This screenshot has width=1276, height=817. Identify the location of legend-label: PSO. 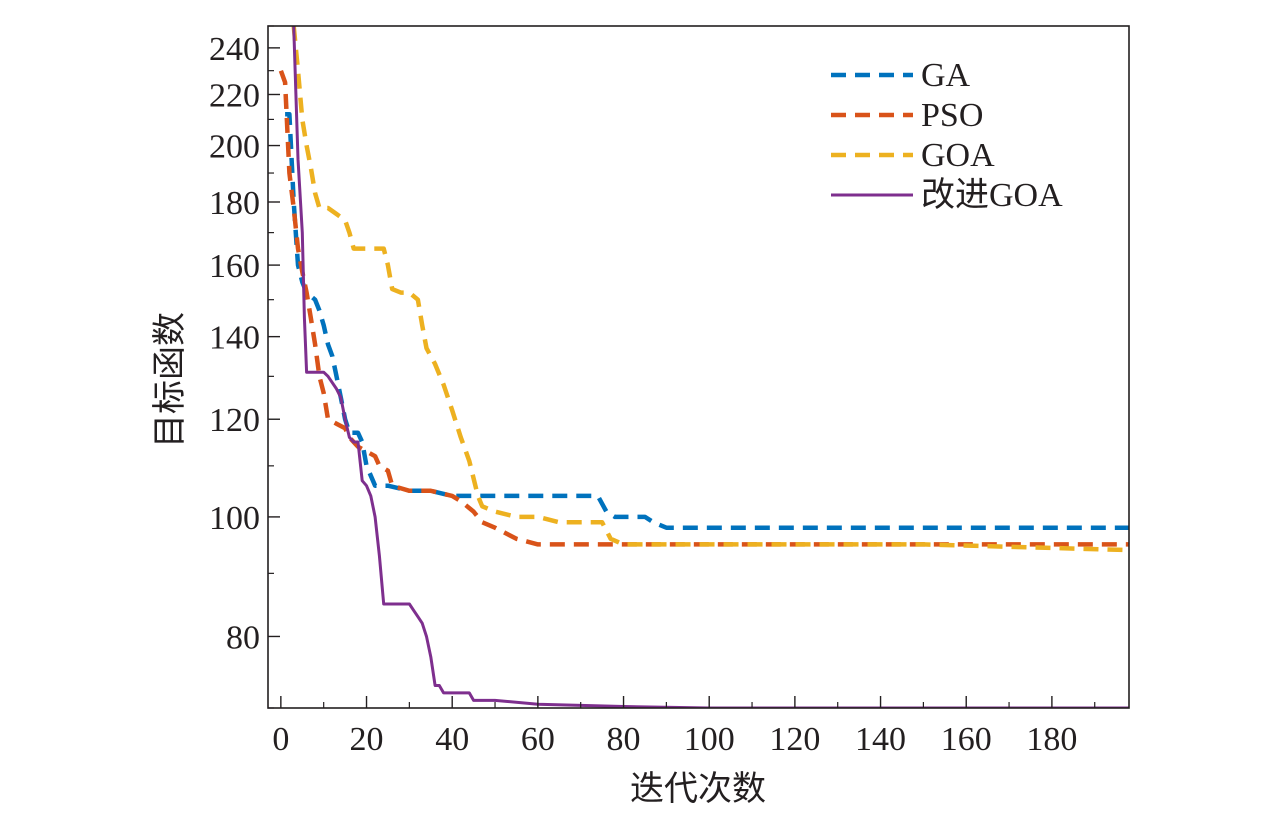
(952, 115).